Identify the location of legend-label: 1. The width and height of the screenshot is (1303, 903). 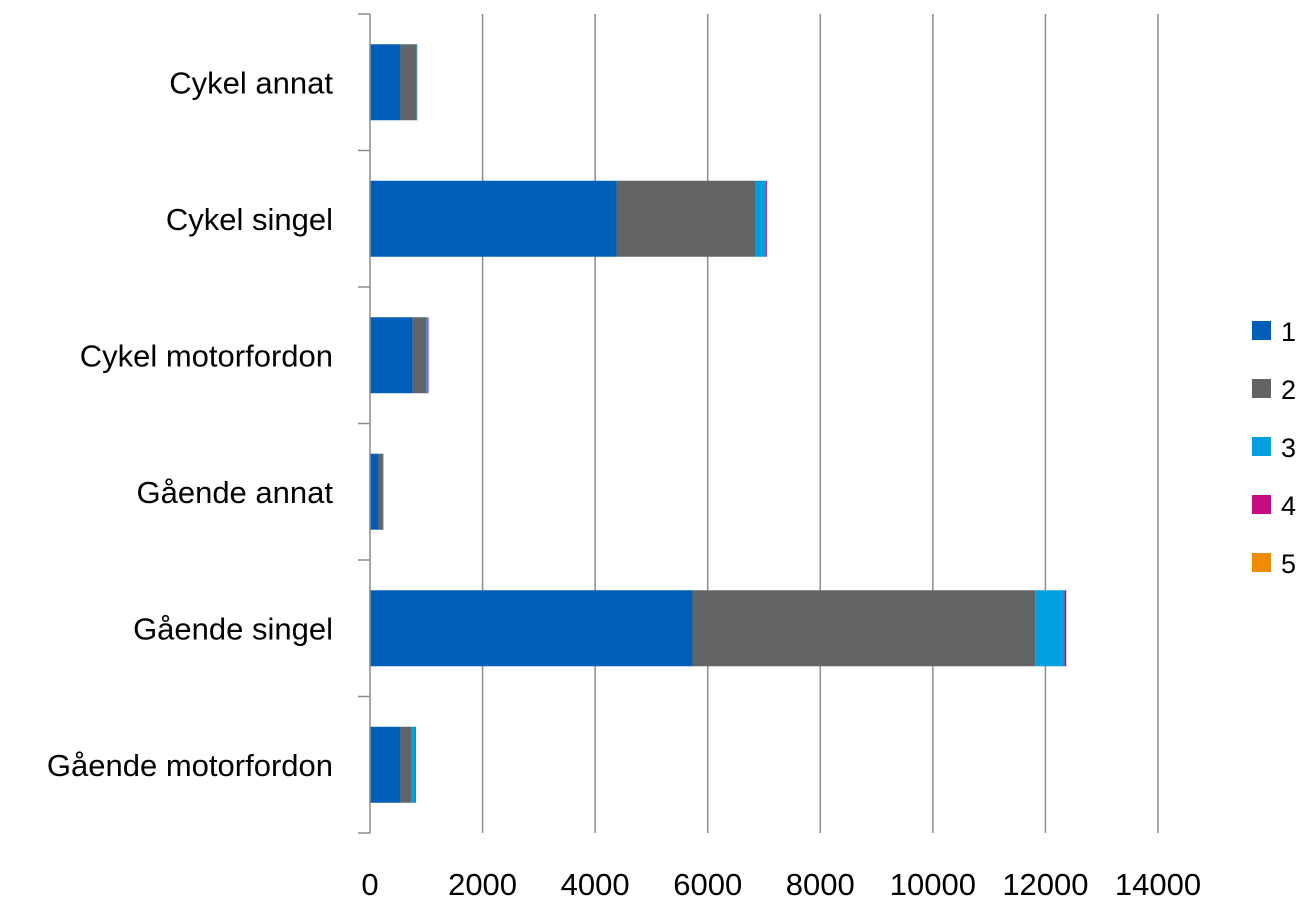
(1288, 332).